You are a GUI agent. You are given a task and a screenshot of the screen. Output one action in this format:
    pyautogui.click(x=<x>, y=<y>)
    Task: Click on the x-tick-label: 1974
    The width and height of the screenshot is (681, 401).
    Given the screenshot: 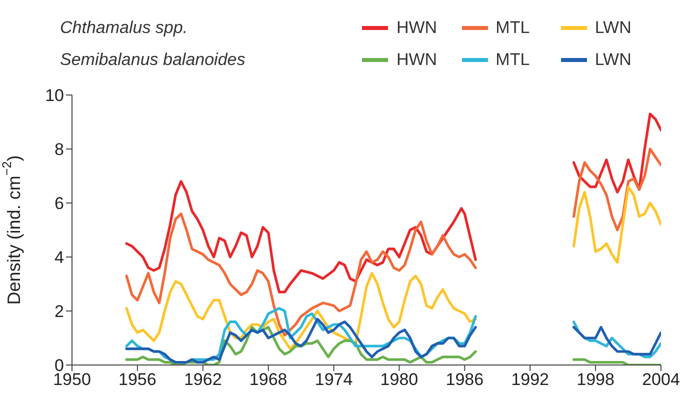 What is the action you would take?
    pyautogui.click(x=333, y=380)
    